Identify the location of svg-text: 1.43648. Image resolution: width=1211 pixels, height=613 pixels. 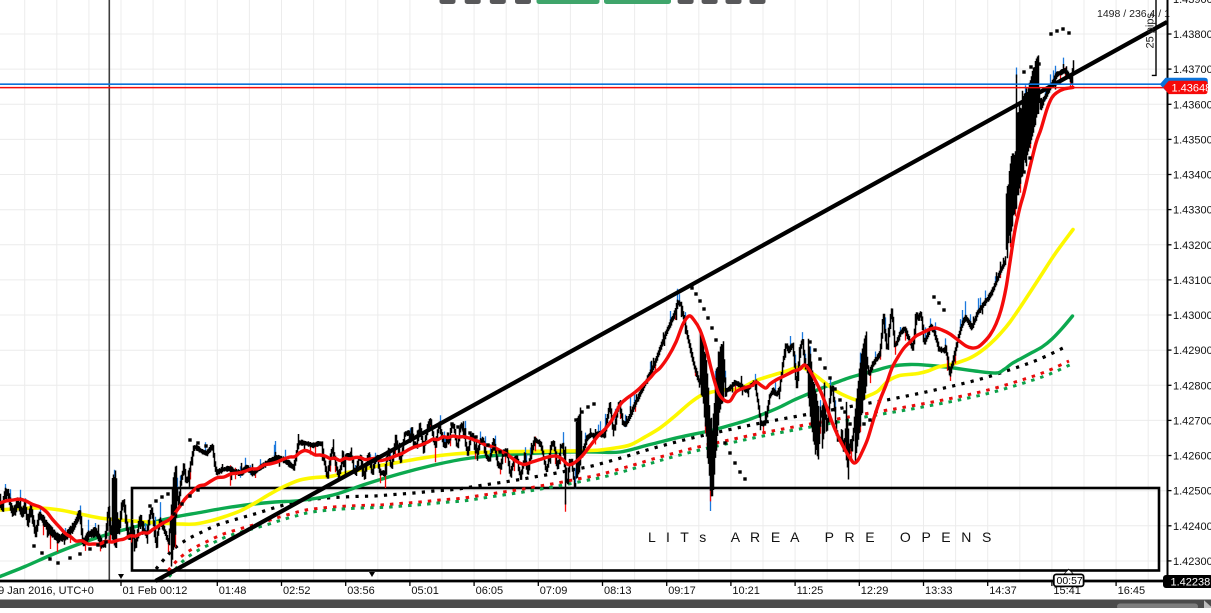
(1191, 88).